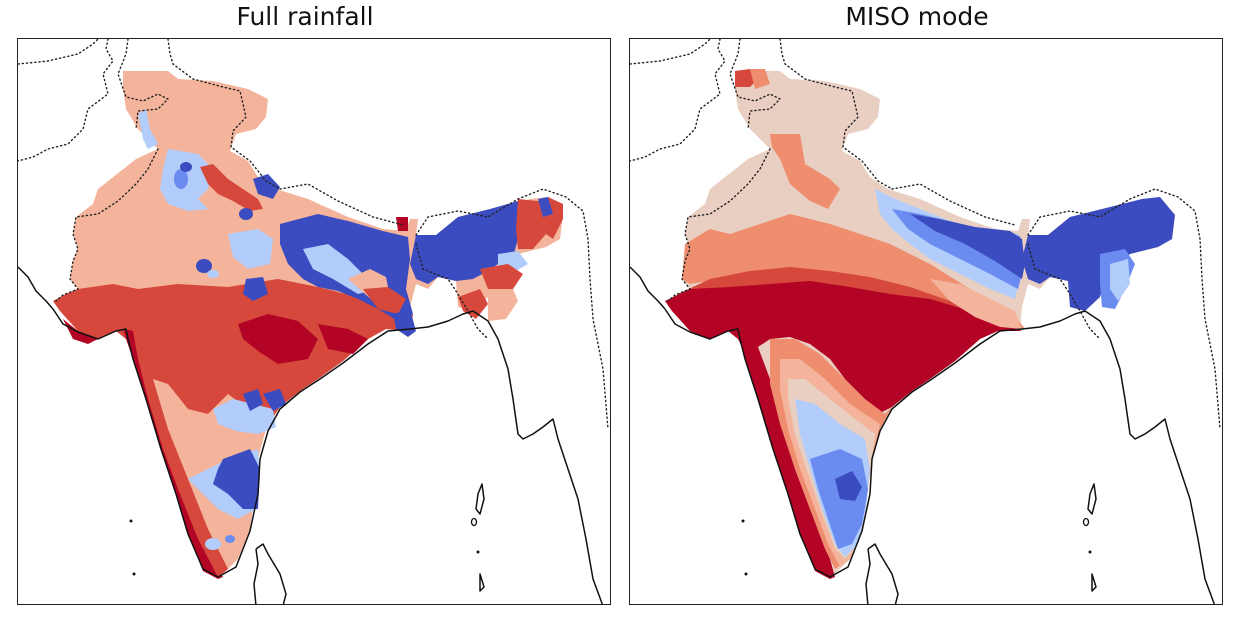 This screenshot has width=1240, height=620. What do you see at coordinates (236, 479) in the screenshot?
I see `rain-region-south-darkblue` at bounding box center [236, 479].